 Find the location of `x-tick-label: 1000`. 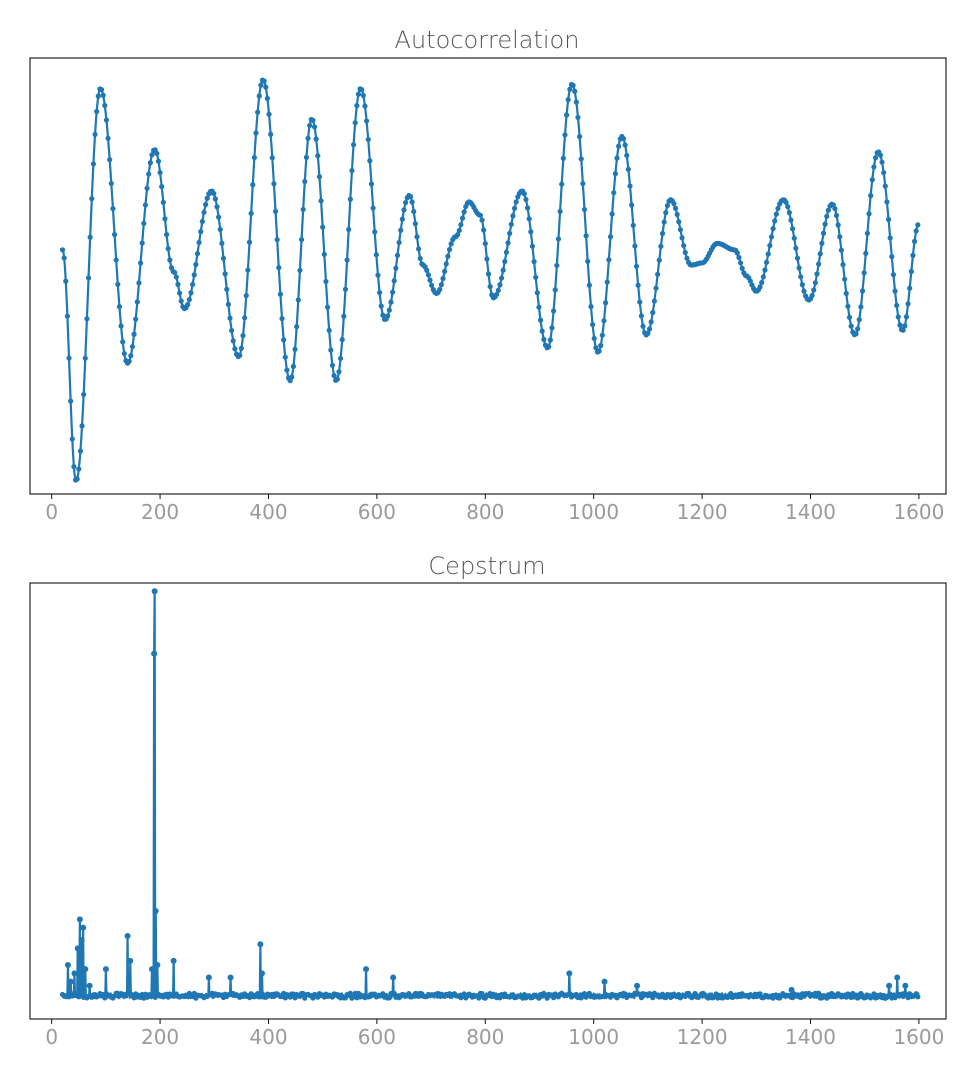

x-tick-label: 1000 is located at coordinates (593, 512).